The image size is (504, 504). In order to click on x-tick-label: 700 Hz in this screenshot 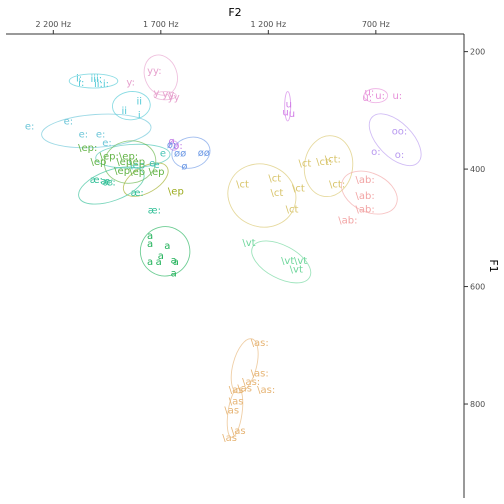, I will do `click(376, 24)`.